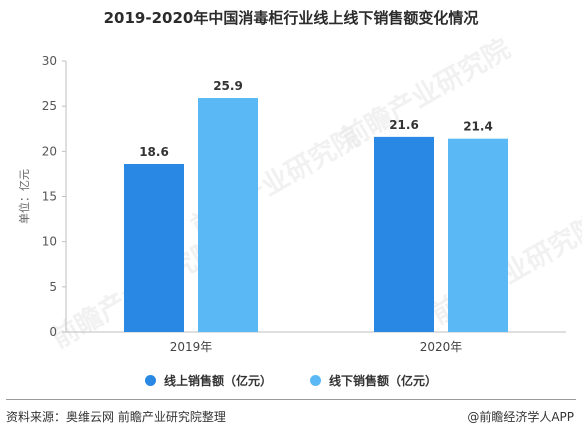 This screenshot has width=582, height=437. What do you see at coordinates (291, 380) in the screenshot?
I see `chart-legend: 线上销售额（亿元） 线下销售额（亿元）` at bounding box center [291, 380].